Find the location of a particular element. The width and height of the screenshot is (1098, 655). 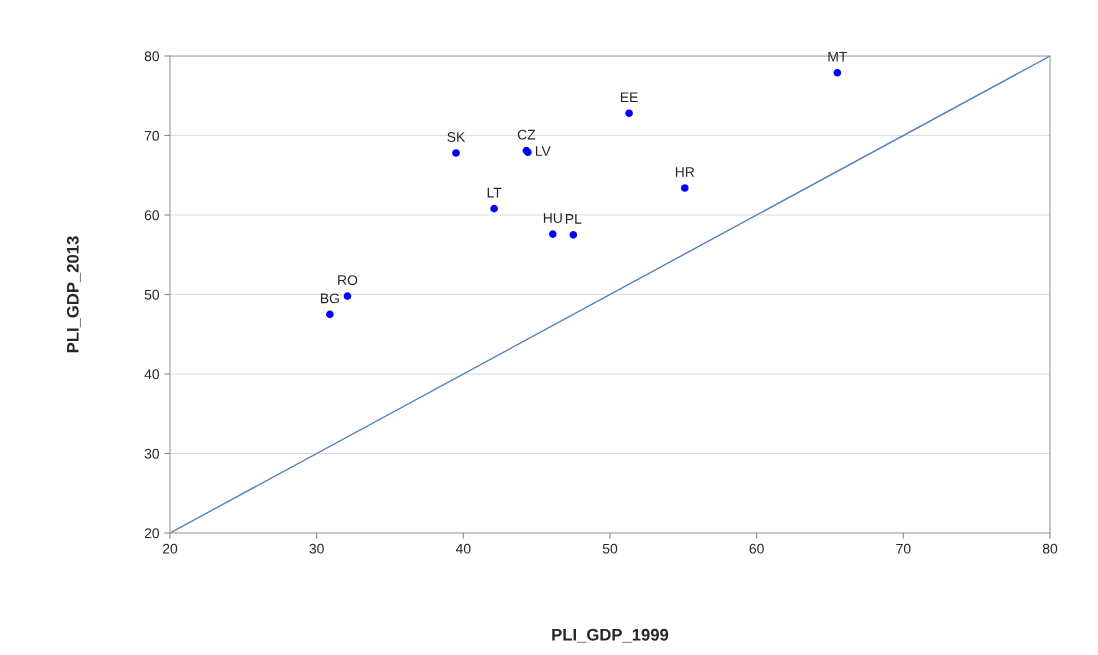

y-tick-label: 40 is located at coordinates (152, 374).